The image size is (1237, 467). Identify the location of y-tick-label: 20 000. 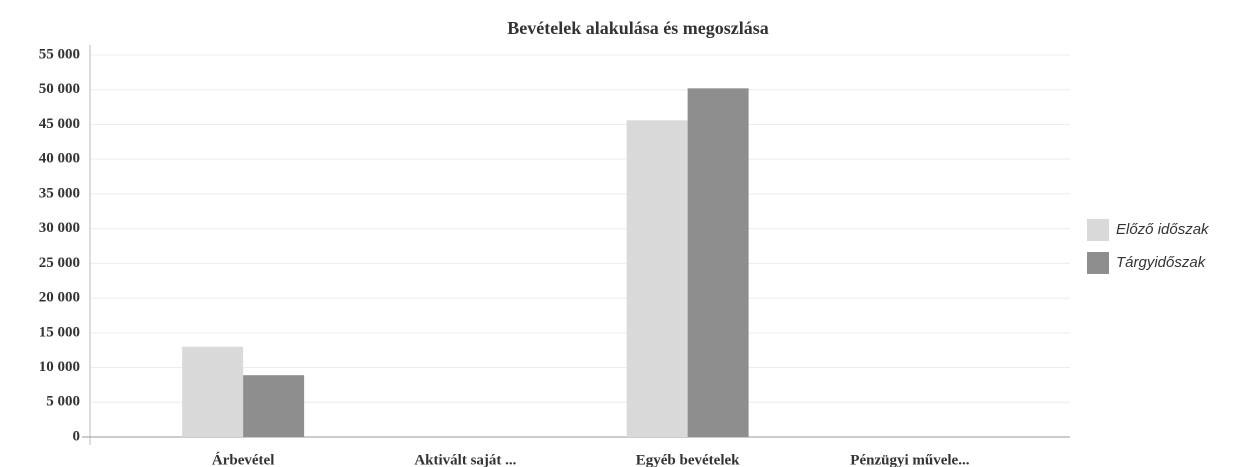
(59, 298).